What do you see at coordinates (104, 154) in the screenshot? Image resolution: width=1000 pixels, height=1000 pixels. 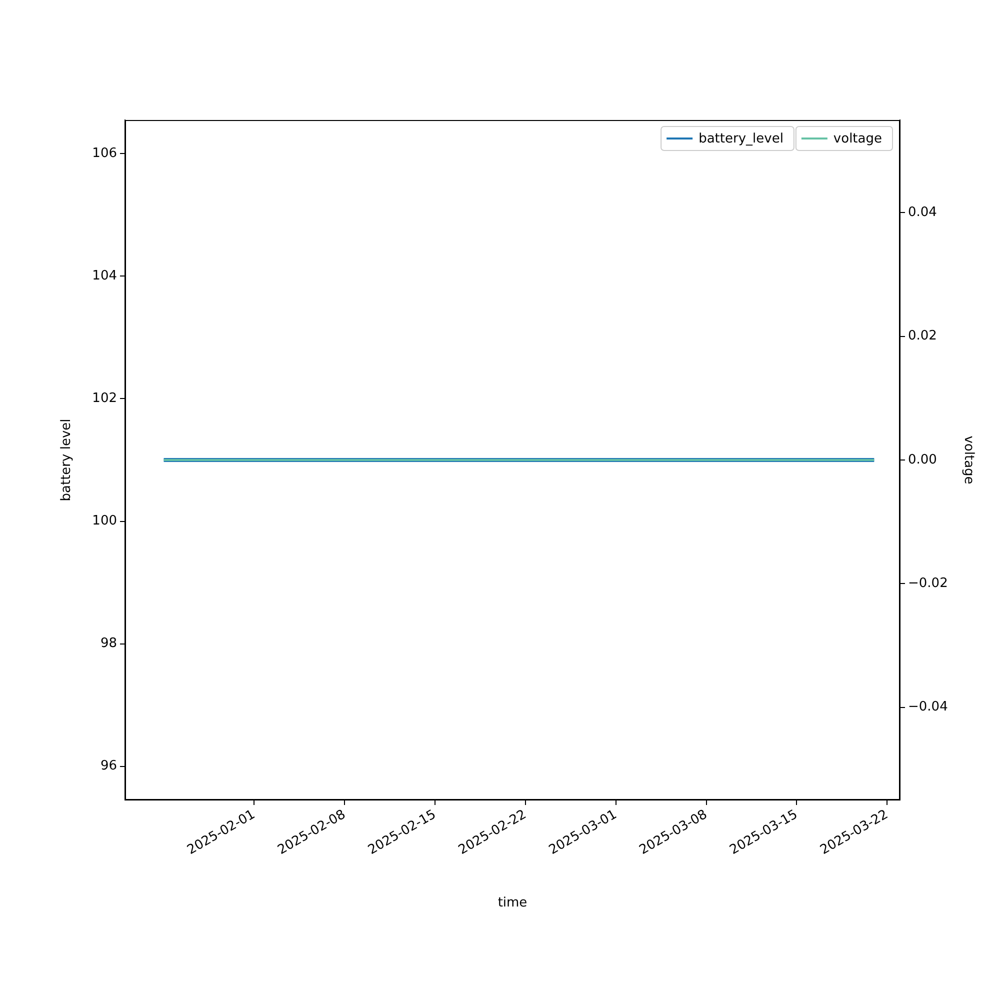 I see `y-tick-label: 106` at bounding box center [104, 154].